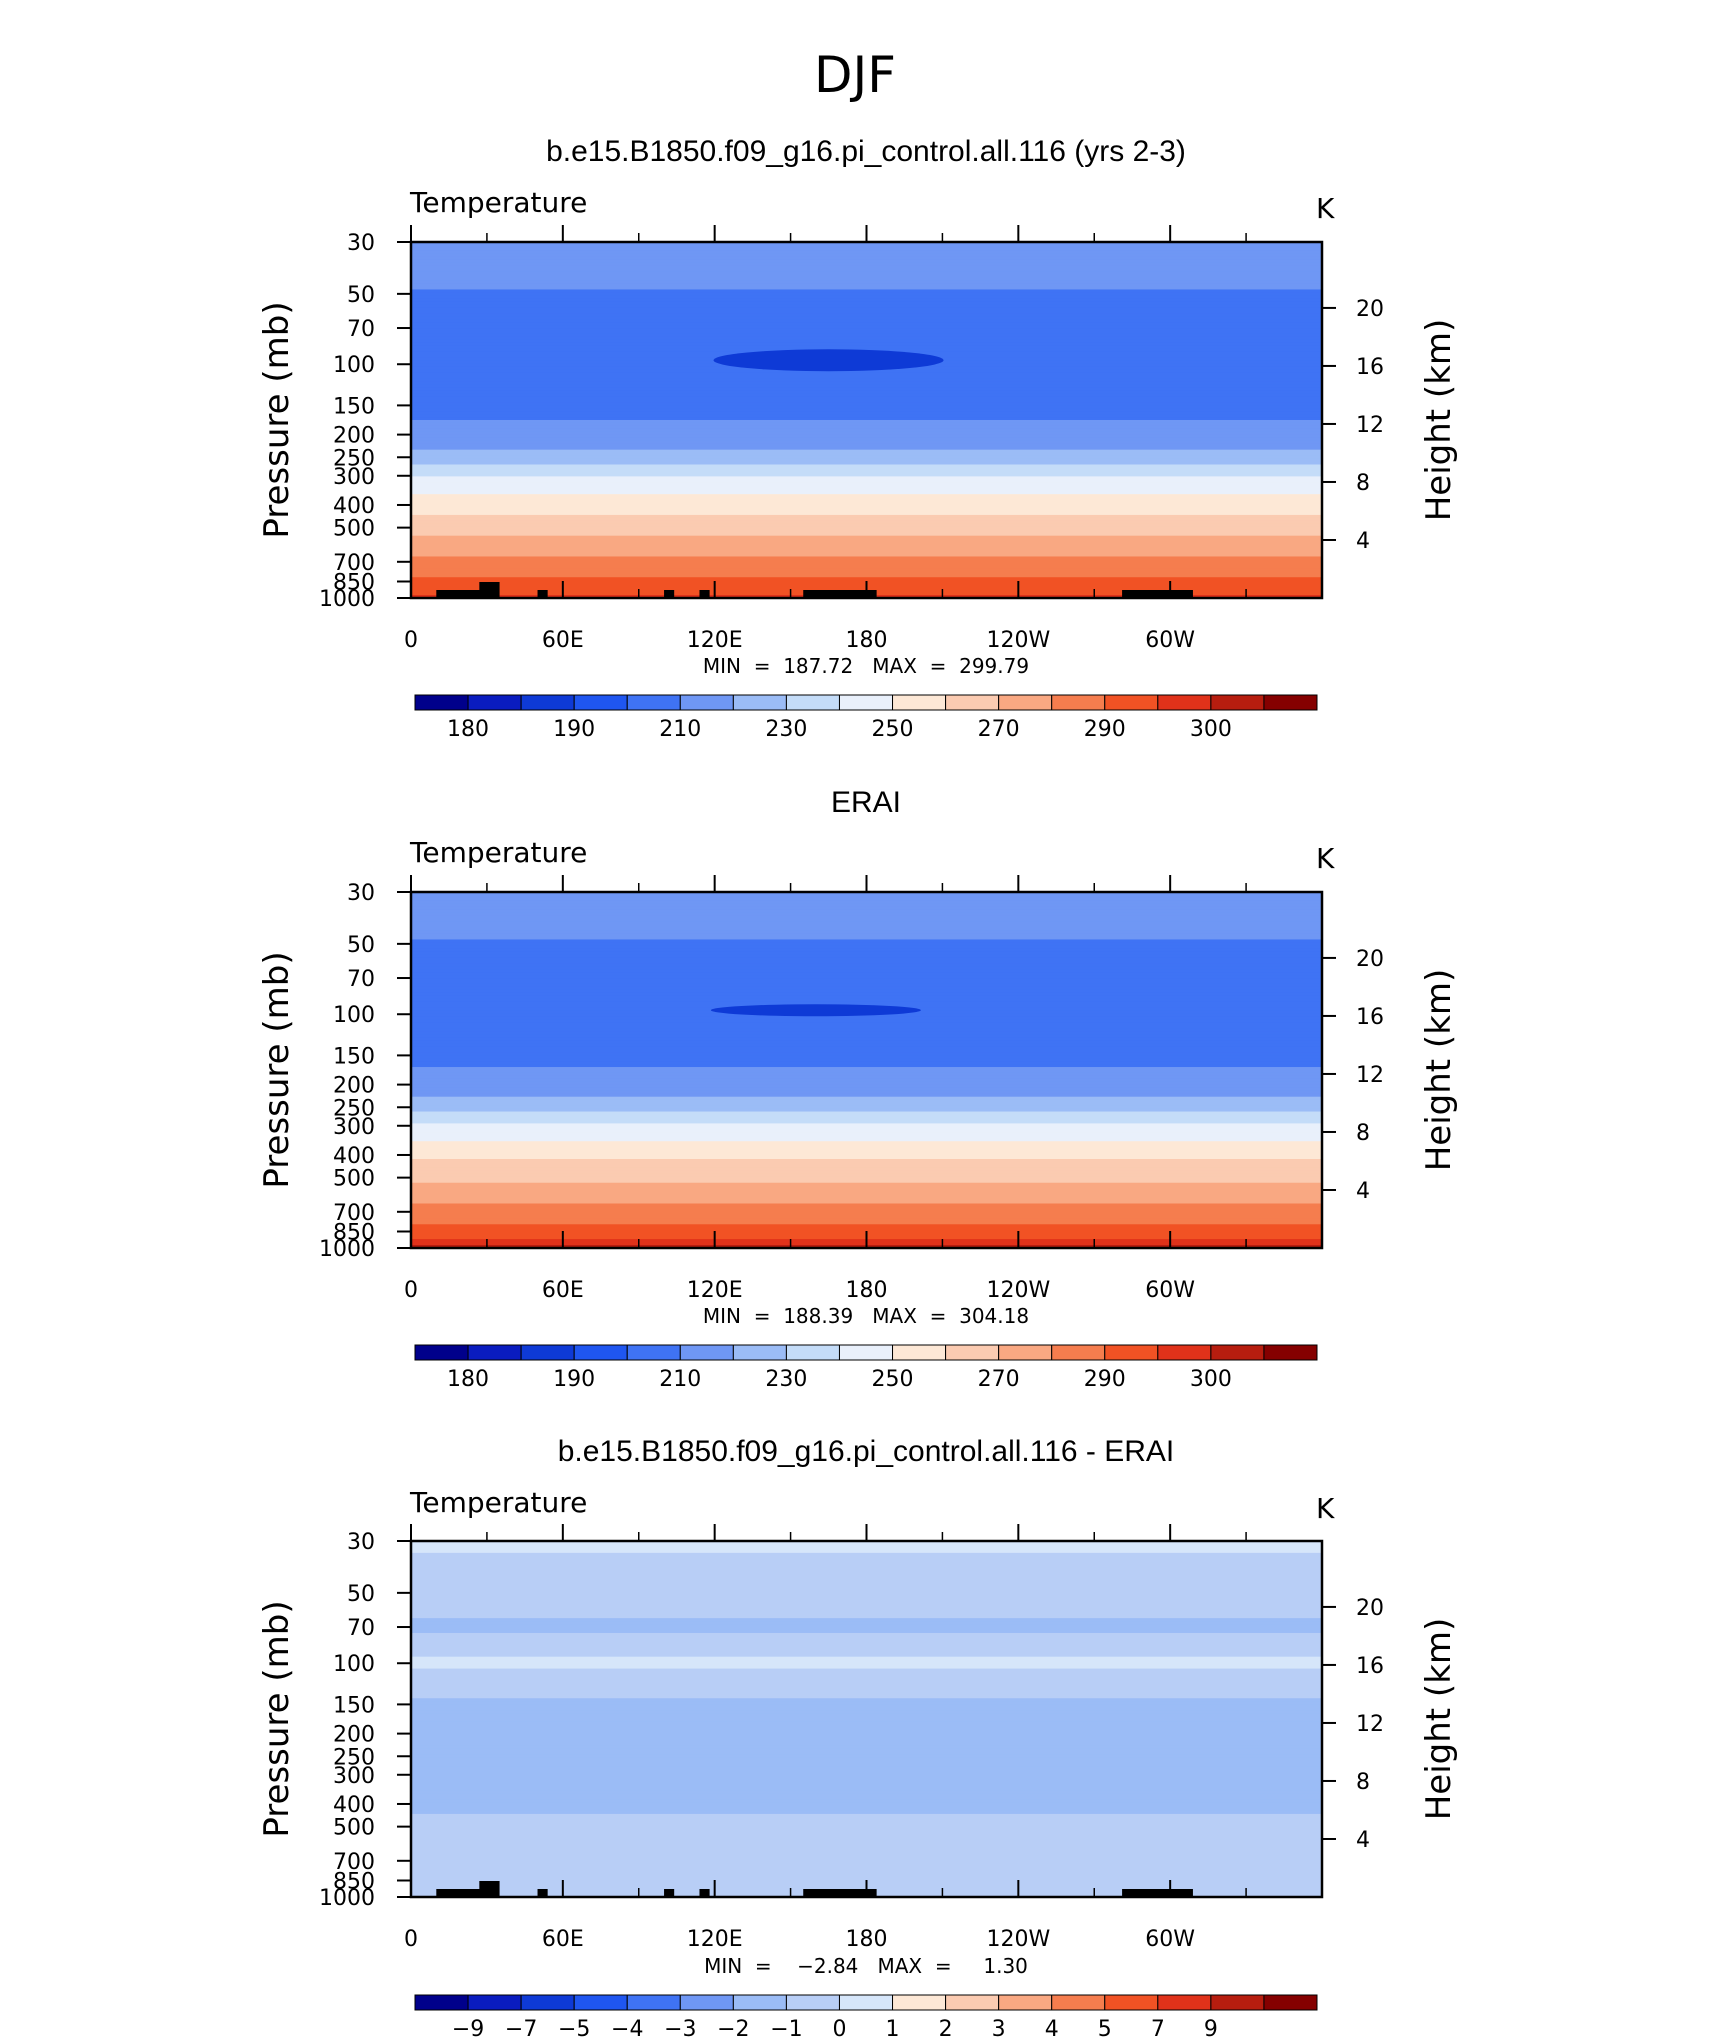 Image resolution: width=1710 pixels, height=2038 pixels. Describe the element at coordinates (354, 1056) in the screenshot. I see `y-tick-label: 150` at that location.